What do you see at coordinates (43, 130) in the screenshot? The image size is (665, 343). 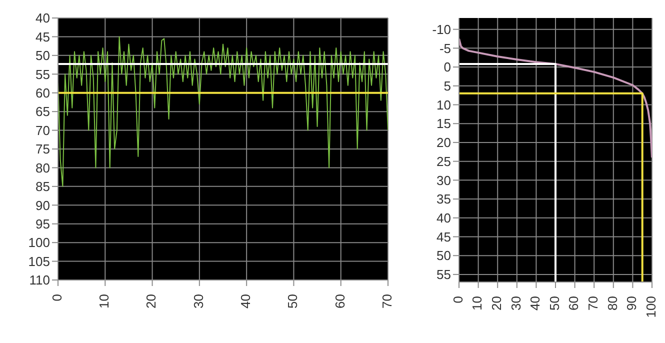 I see `y-tick-label: 70` at bounding box center [43, 130].